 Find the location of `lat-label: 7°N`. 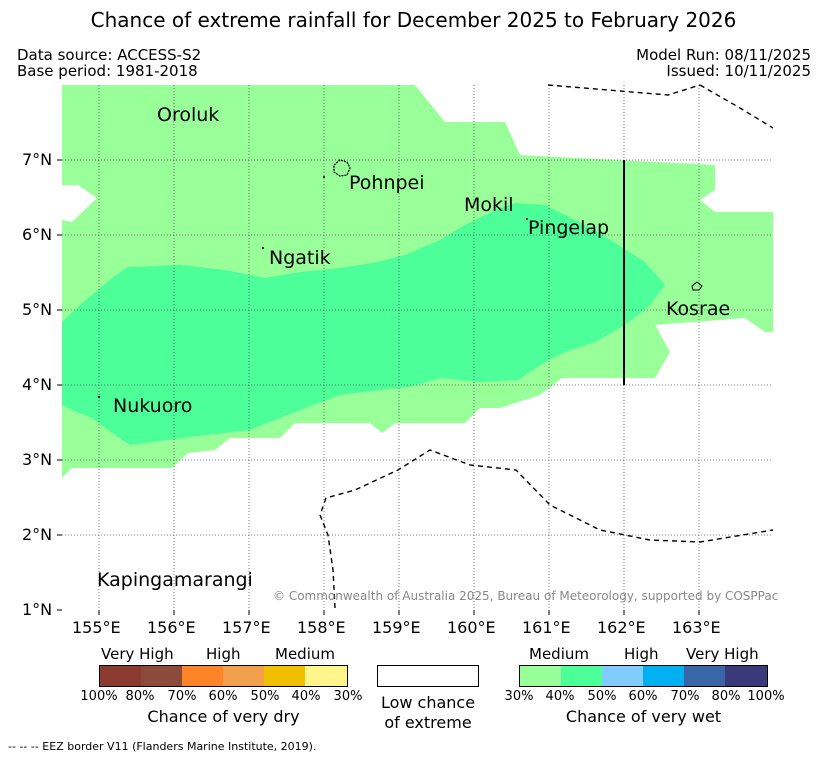

lat-label: 7°N is located at coordinates (37, 159).